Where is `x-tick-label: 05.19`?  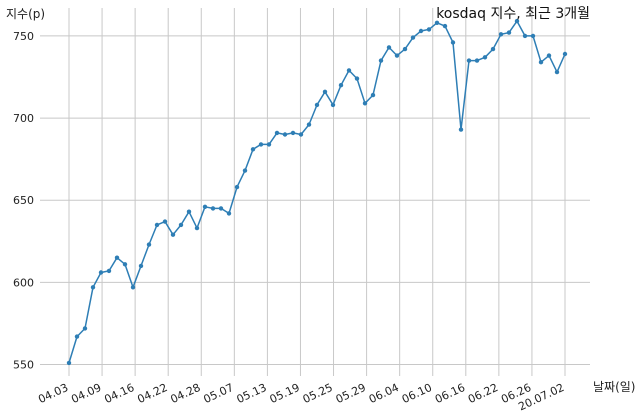
x-tick-label: 05.19 is located at coordinates (285, 393).